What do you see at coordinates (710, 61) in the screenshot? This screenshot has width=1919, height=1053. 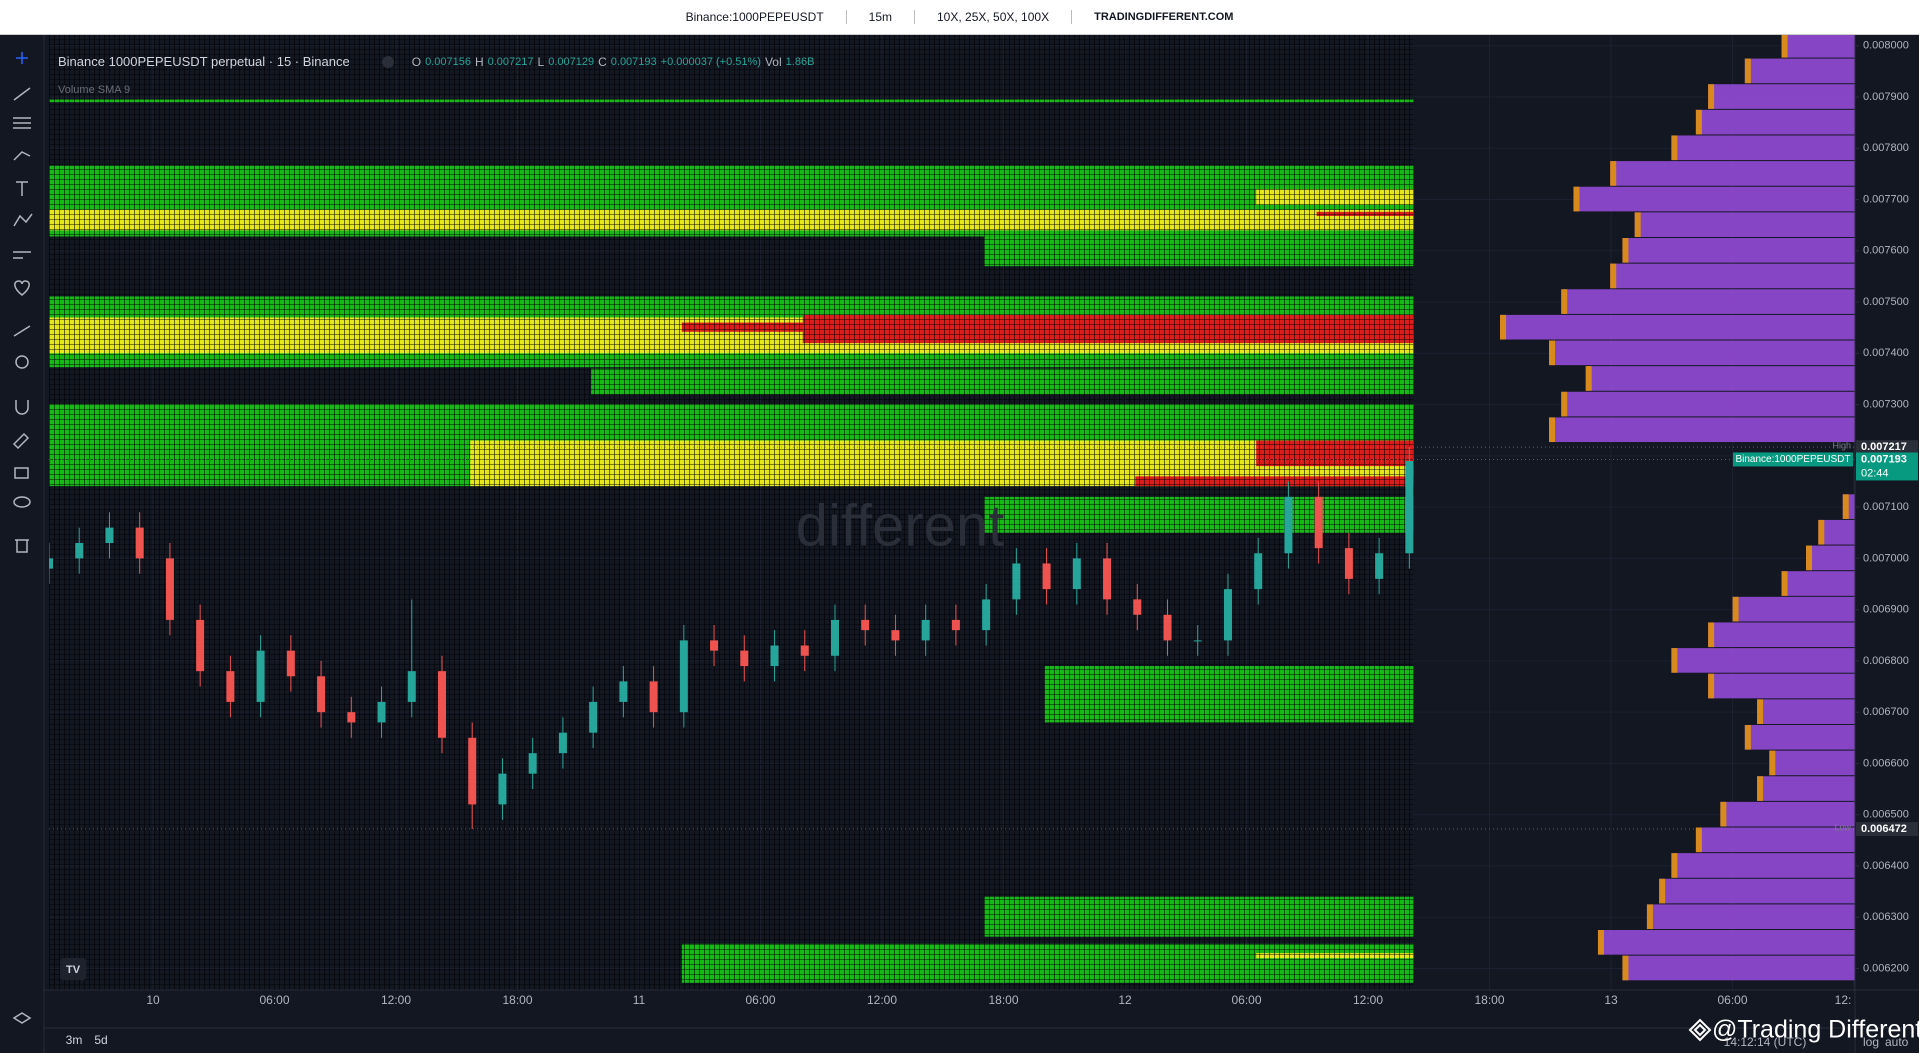 I see `change: +0.000037 (+0.51%)` at bounding box center [710, 61].